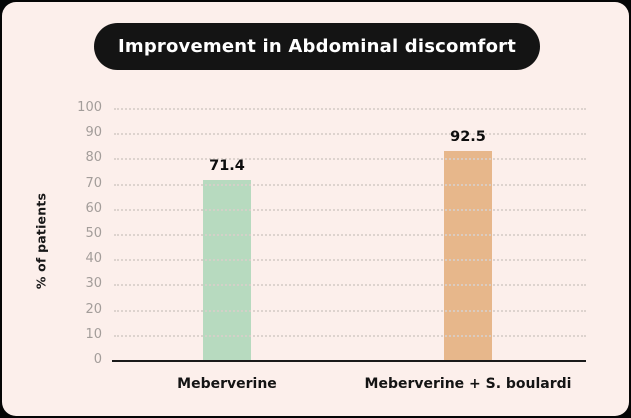 Image resolution: width=631 pixels, height=418 pixels. I want to click on y-tick-label: 30, so click(93, 284).